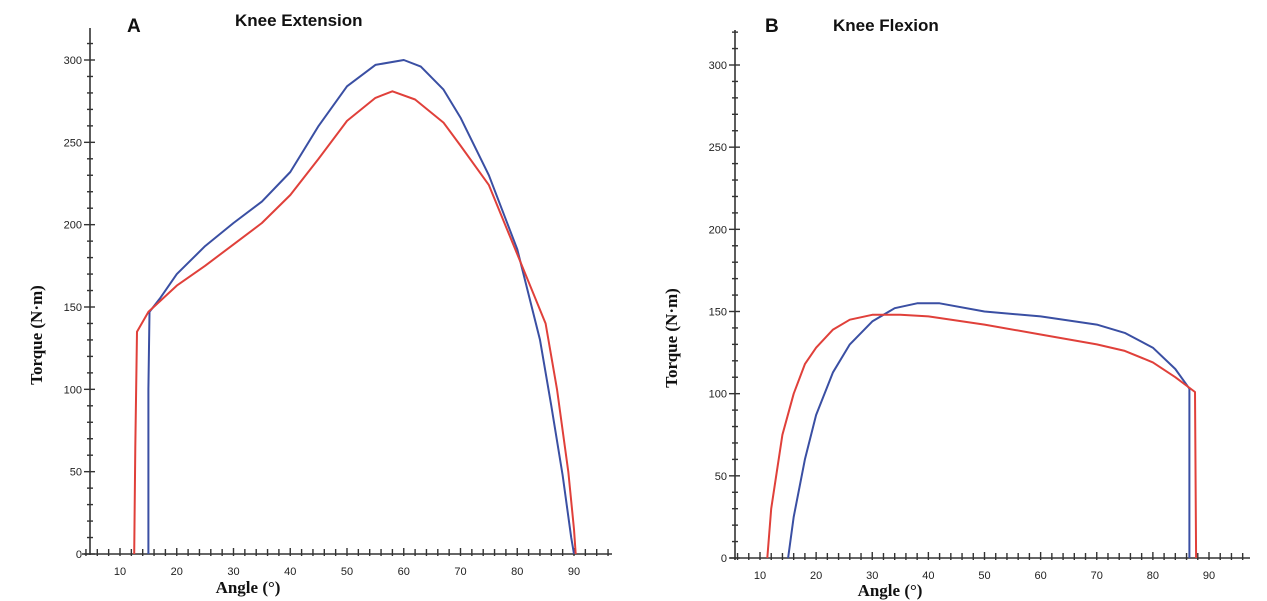  I want to click on chart-title: Knee Extension, so click(299, 20).